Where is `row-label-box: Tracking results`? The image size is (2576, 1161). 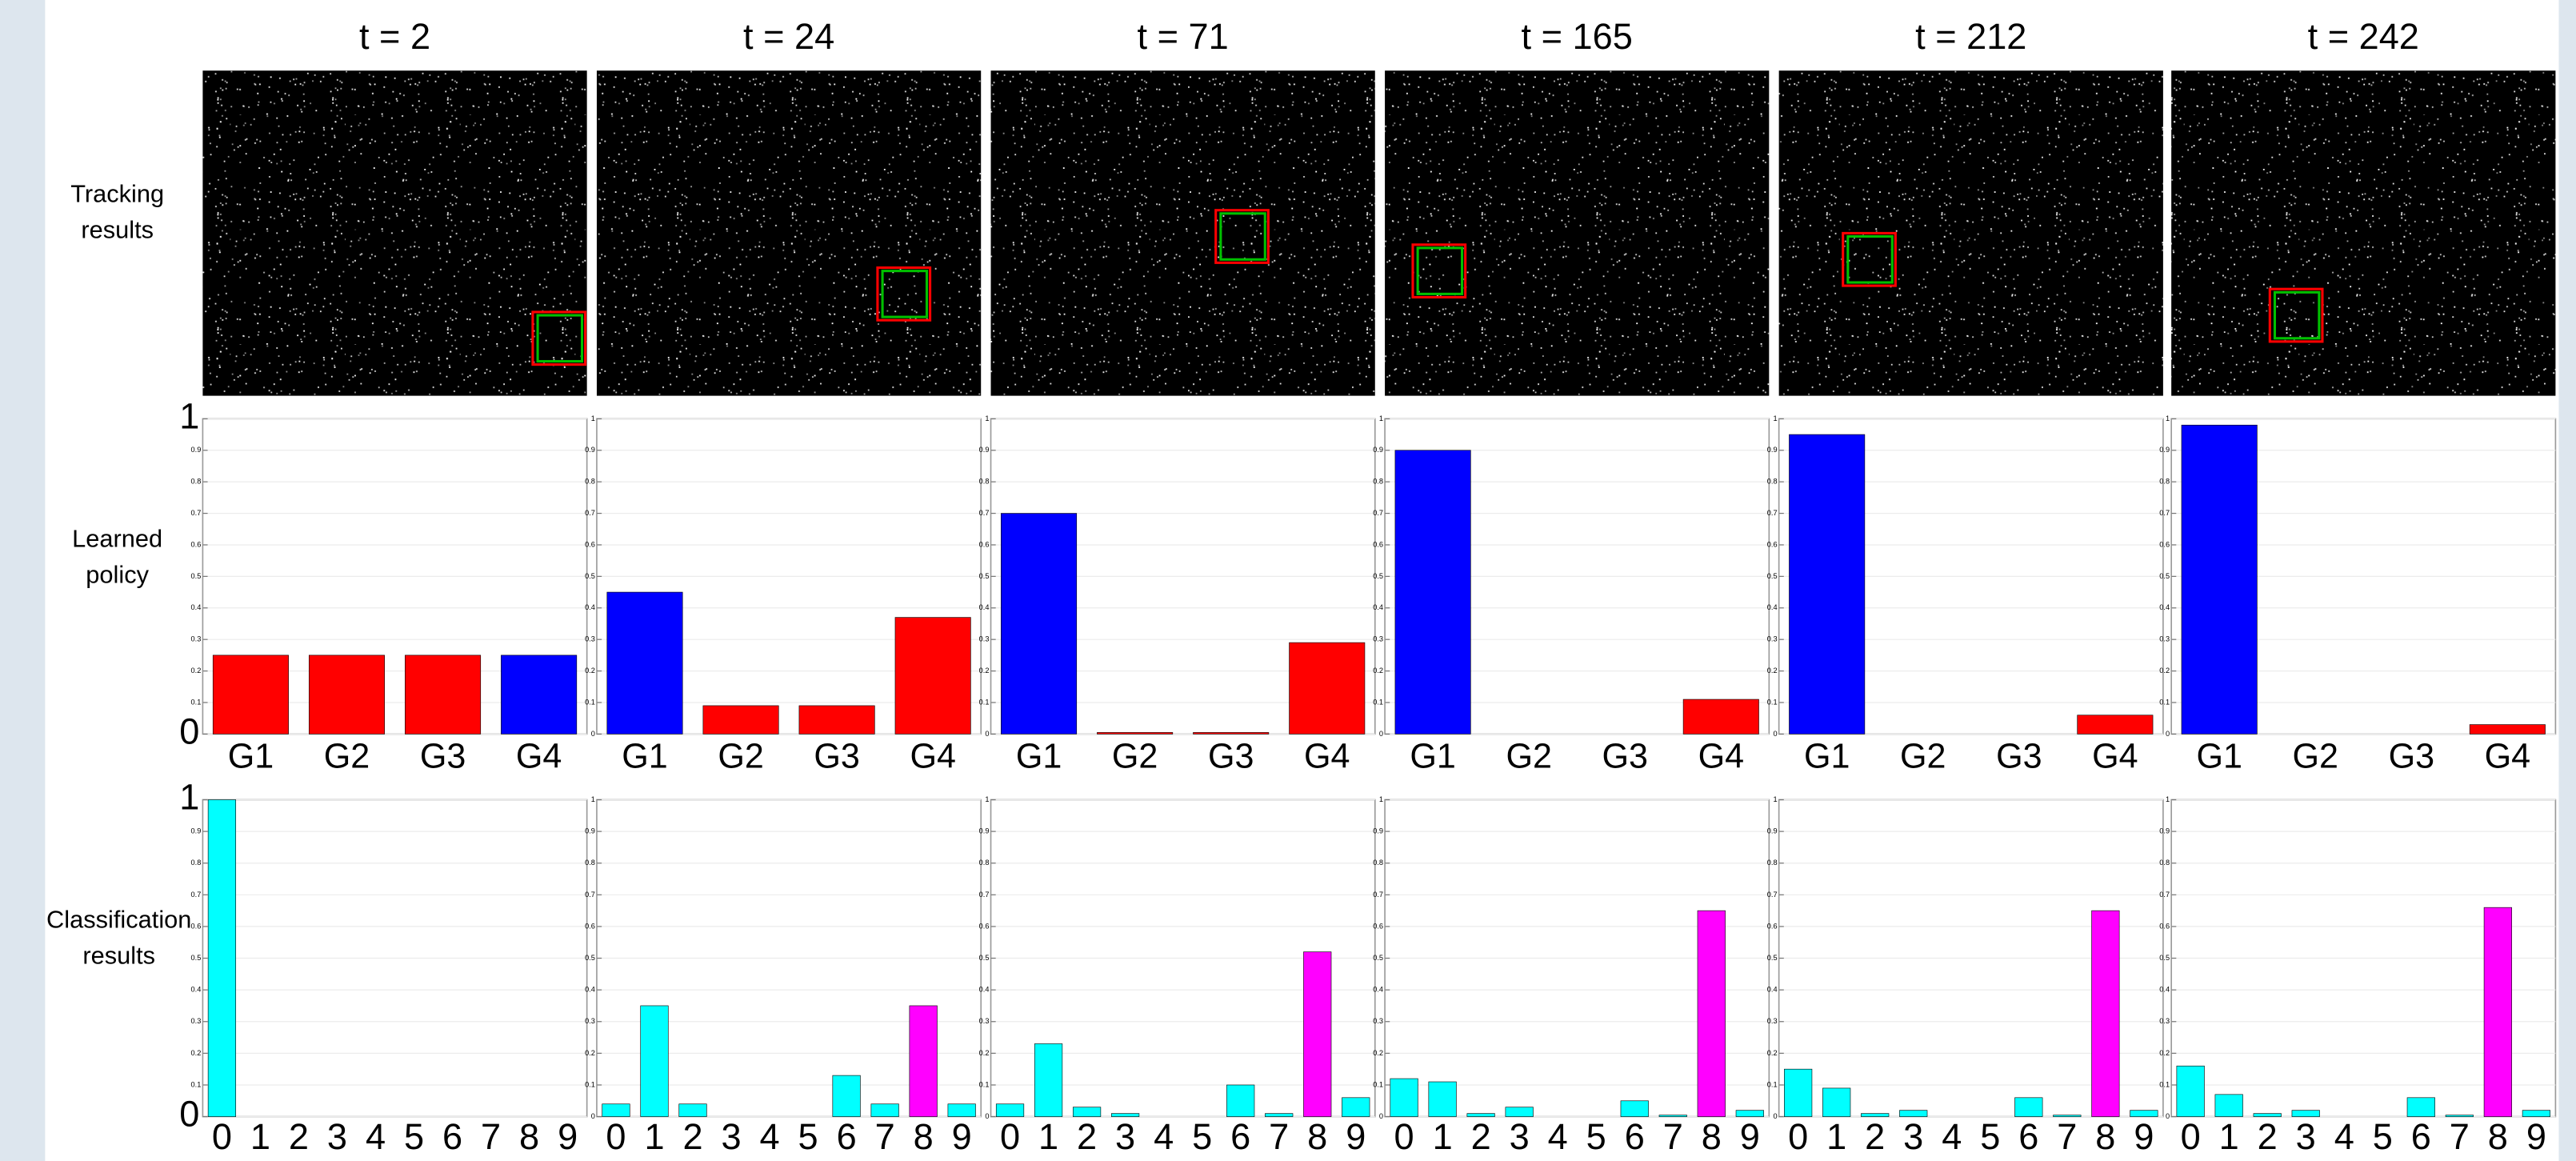
row-label-box: Tracking results is located at coordinates (117, 212).